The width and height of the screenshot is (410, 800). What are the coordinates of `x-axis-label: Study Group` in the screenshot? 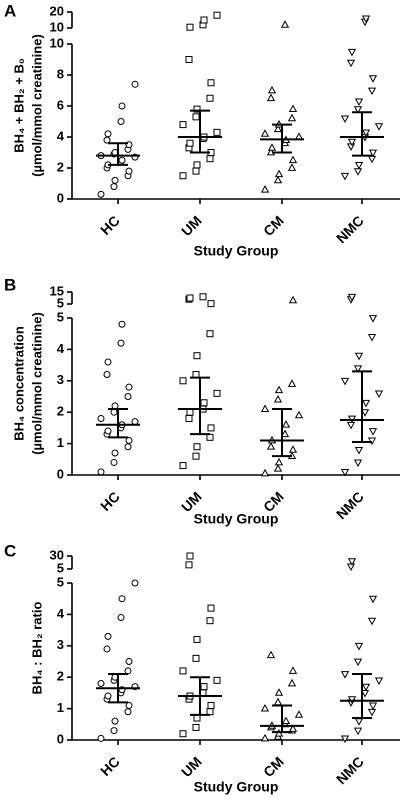 It's located at (236, 519).